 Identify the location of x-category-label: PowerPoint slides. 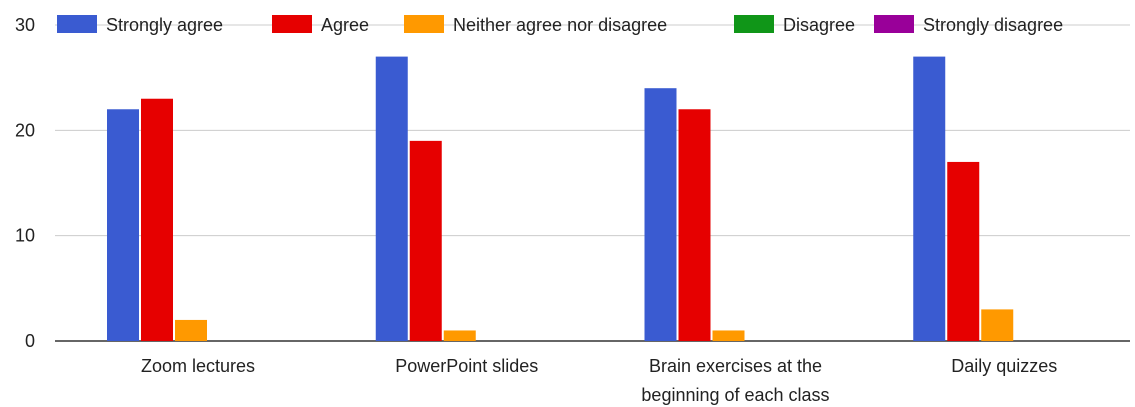
(466, 366).